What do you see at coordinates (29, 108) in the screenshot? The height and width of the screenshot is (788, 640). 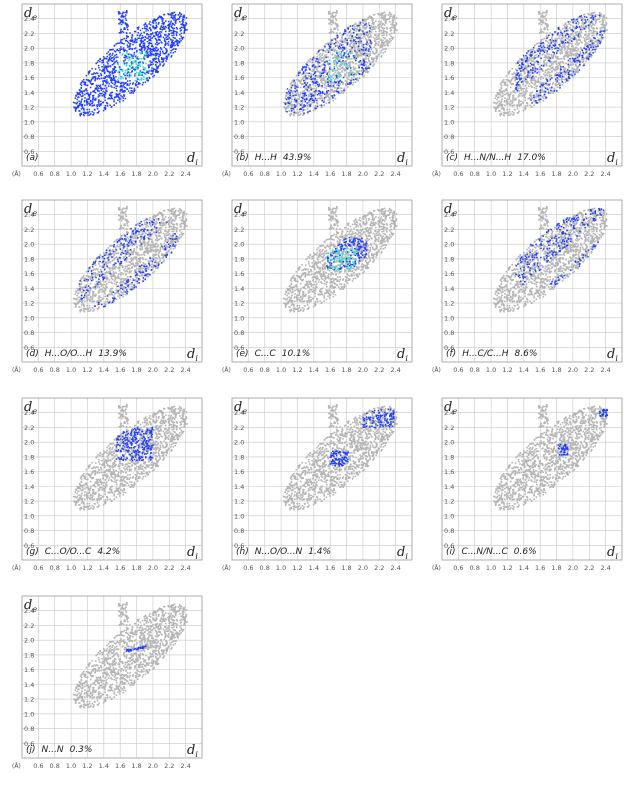 I see `y-tick-label: 1.2` at bounding box center [29, 108].